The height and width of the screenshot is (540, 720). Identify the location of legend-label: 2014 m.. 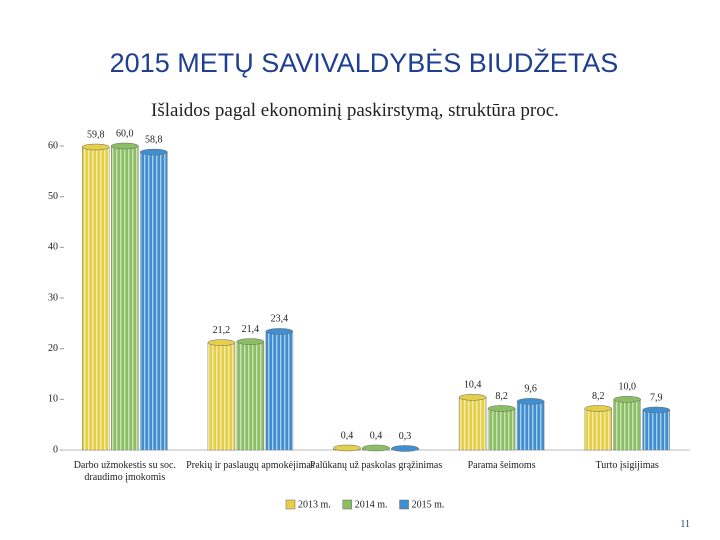
(371, 504).